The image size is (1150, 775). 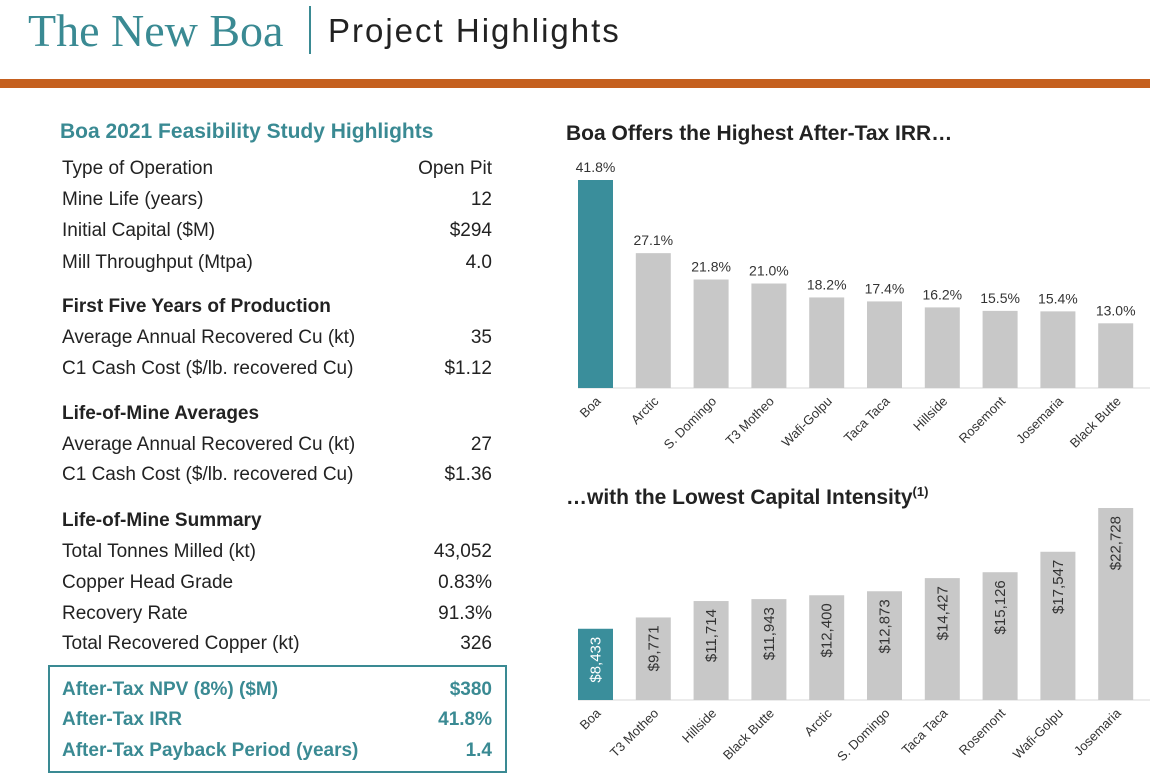 I want to click on row-label: Type of Operation, so click(x=138, y=168).